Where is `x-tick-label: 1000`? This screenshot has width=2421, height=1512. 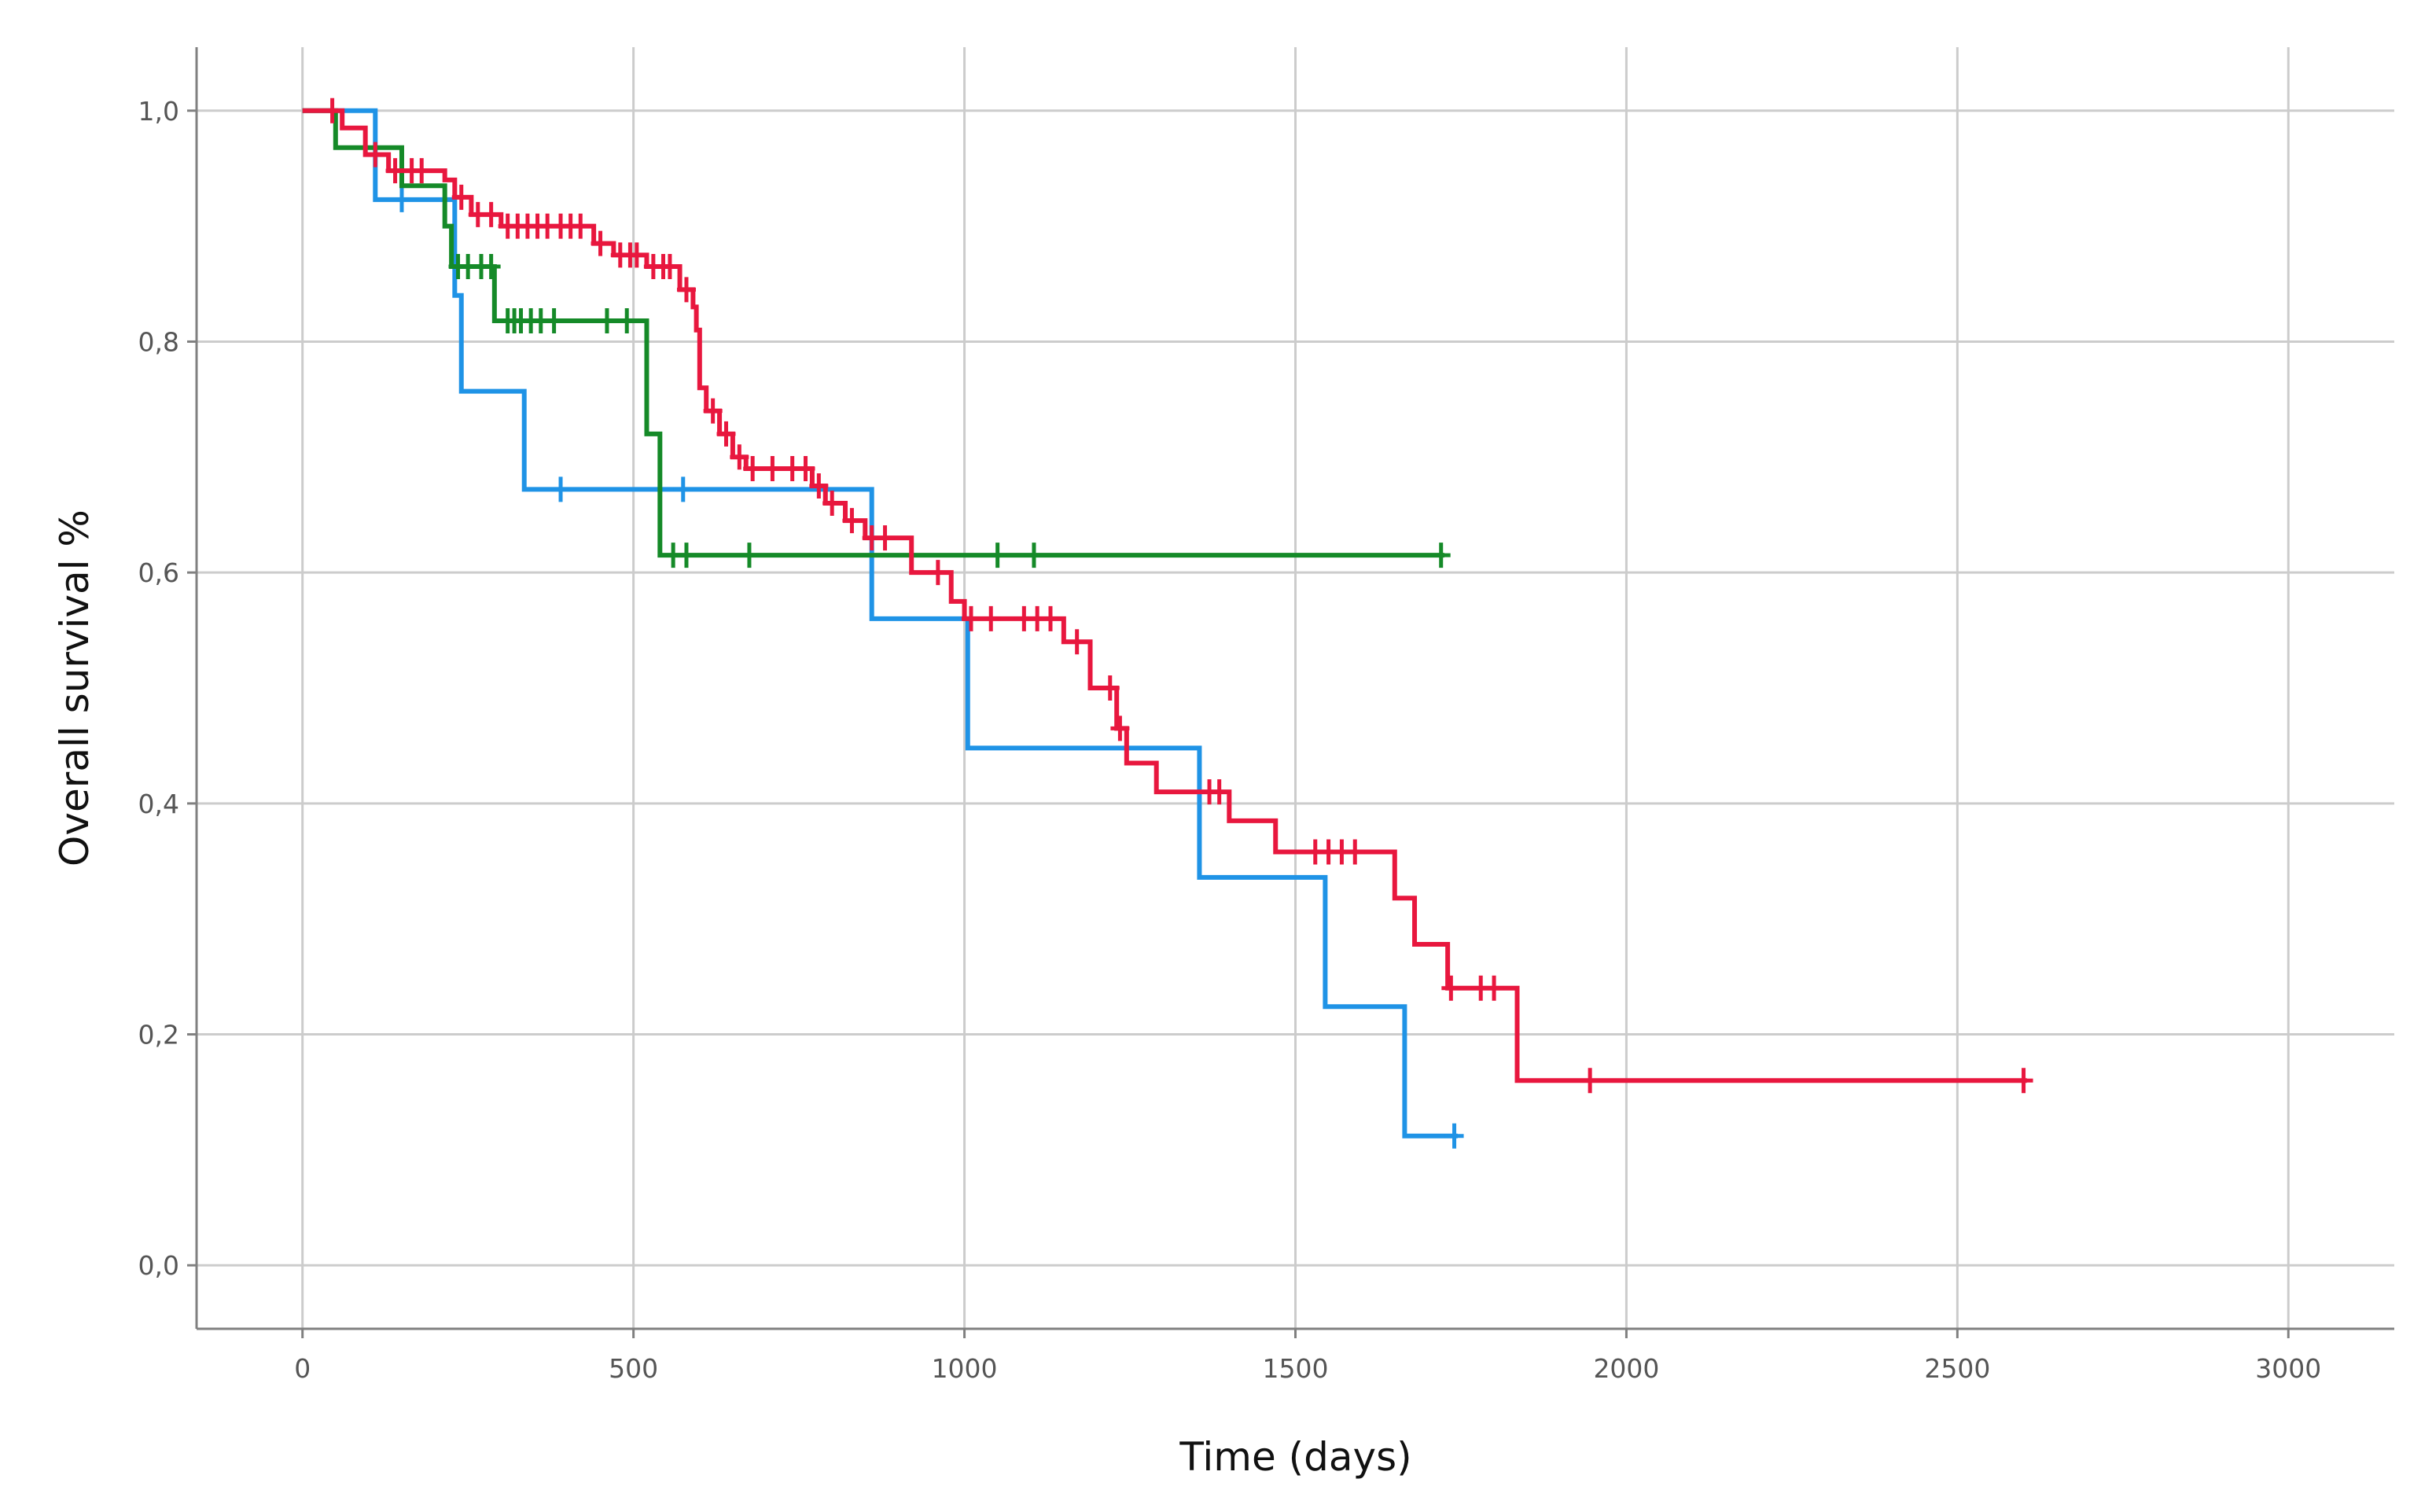
x-tick-label: 1000 is located at coordinates (965, 1368).